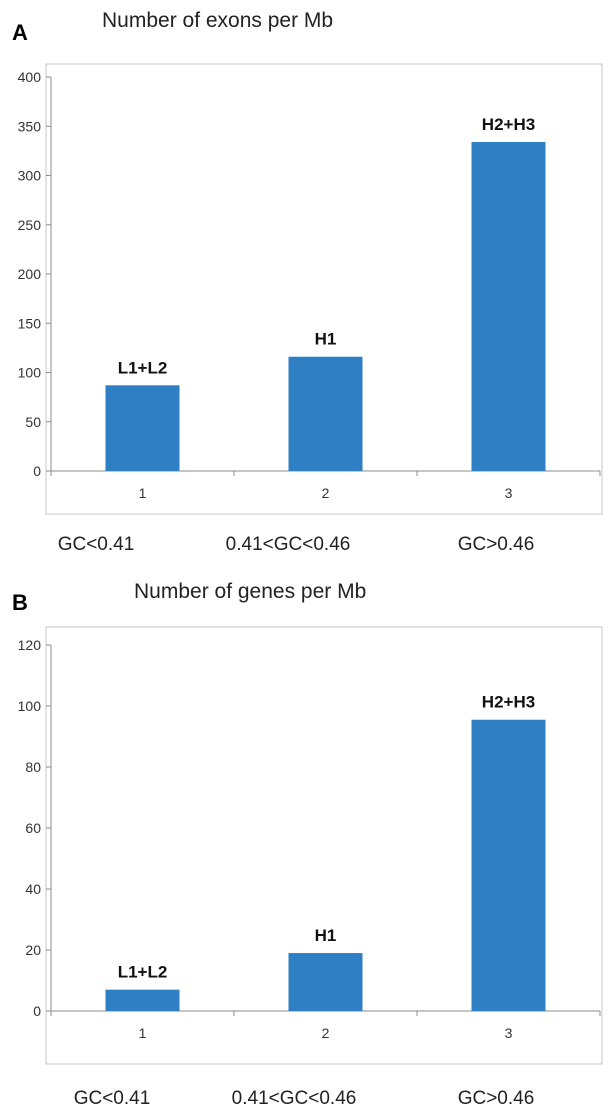  I want to click on y-tick-label: 40, so click(33, 889).